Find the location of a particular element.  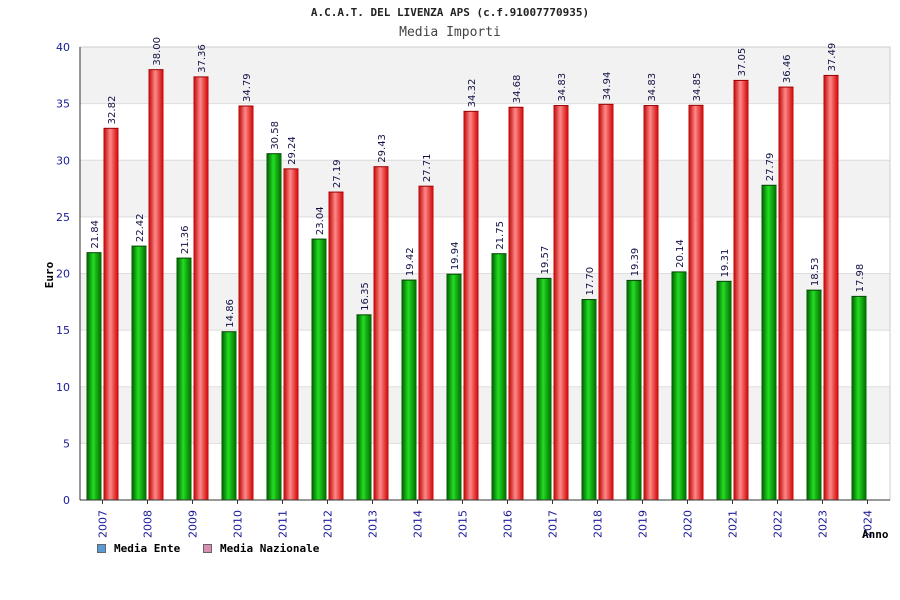

data-label-media-nazionale: 34.85 is located at coordinates (697, 87).